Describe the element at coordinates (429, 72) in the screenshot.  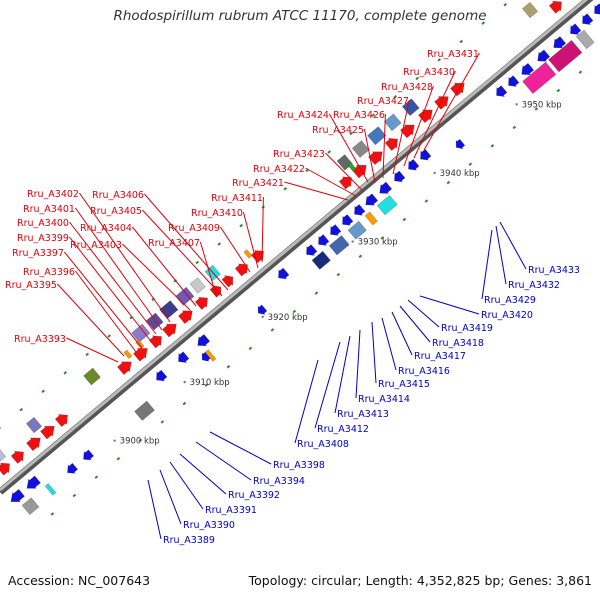
I see `forward-gene-label: Rru_A3430` at that location.